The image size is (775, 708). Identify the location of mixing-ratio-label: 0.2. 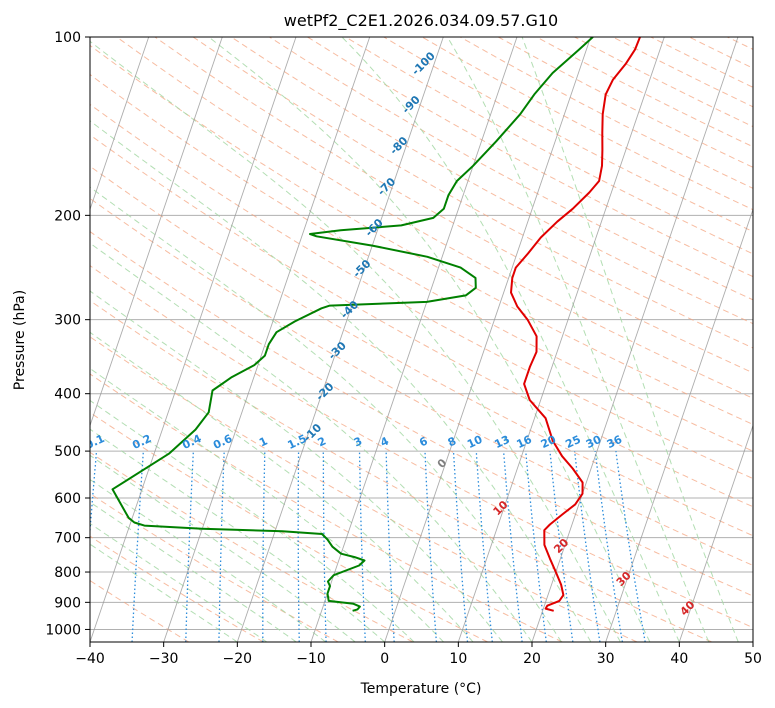
(141, 442).